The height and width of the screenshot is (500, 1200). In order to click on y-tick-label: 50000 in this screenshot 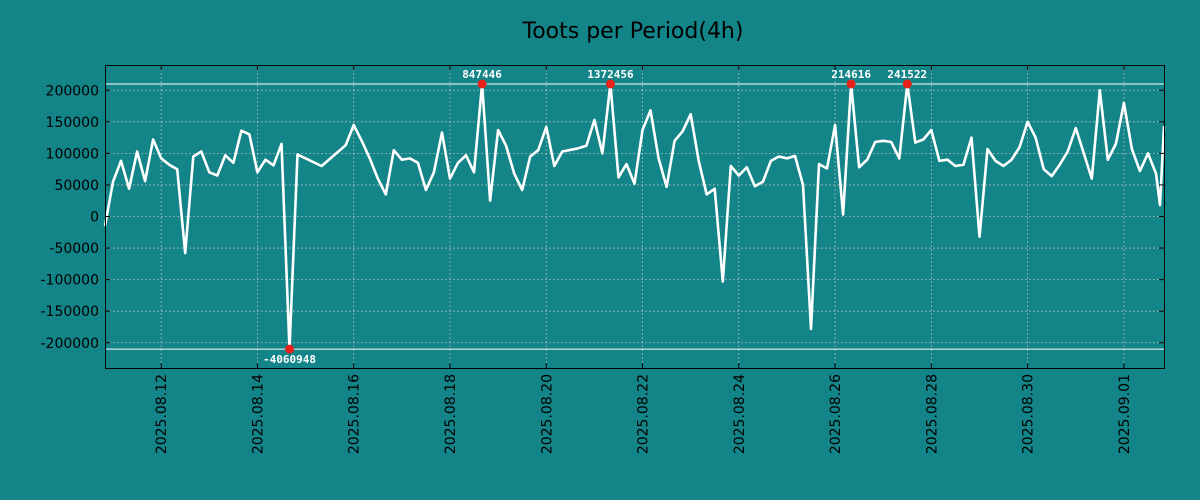, I will do `click(76, 186)`.